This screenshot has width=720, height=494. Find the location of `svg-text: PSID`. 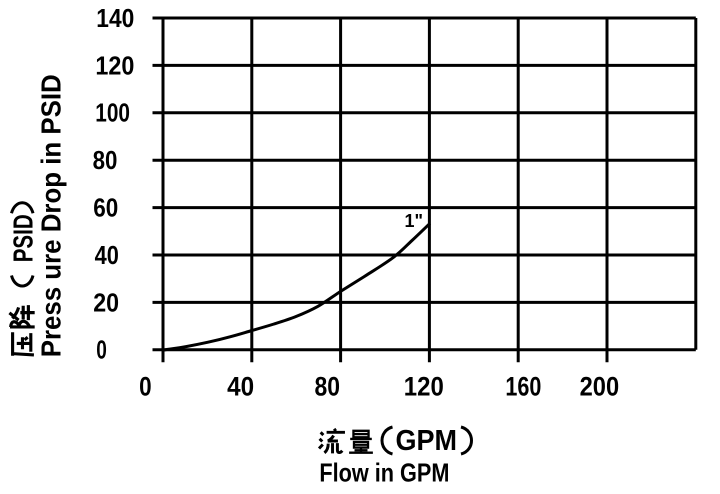

svg-text: PSID is located at coordinates (22, 238).